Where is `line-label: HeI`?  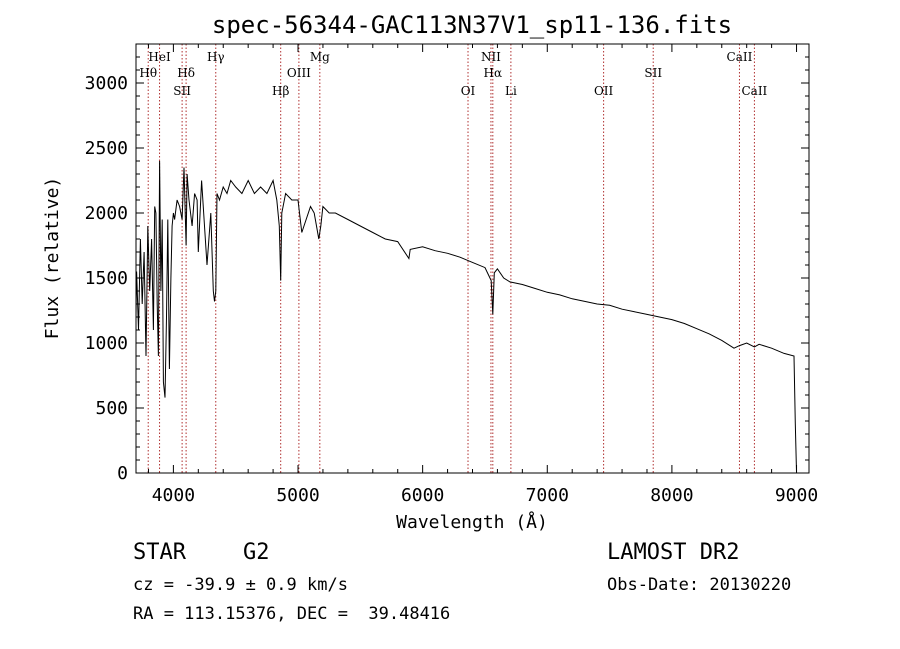
line-label: HeI is located at coordinates (159, 57).